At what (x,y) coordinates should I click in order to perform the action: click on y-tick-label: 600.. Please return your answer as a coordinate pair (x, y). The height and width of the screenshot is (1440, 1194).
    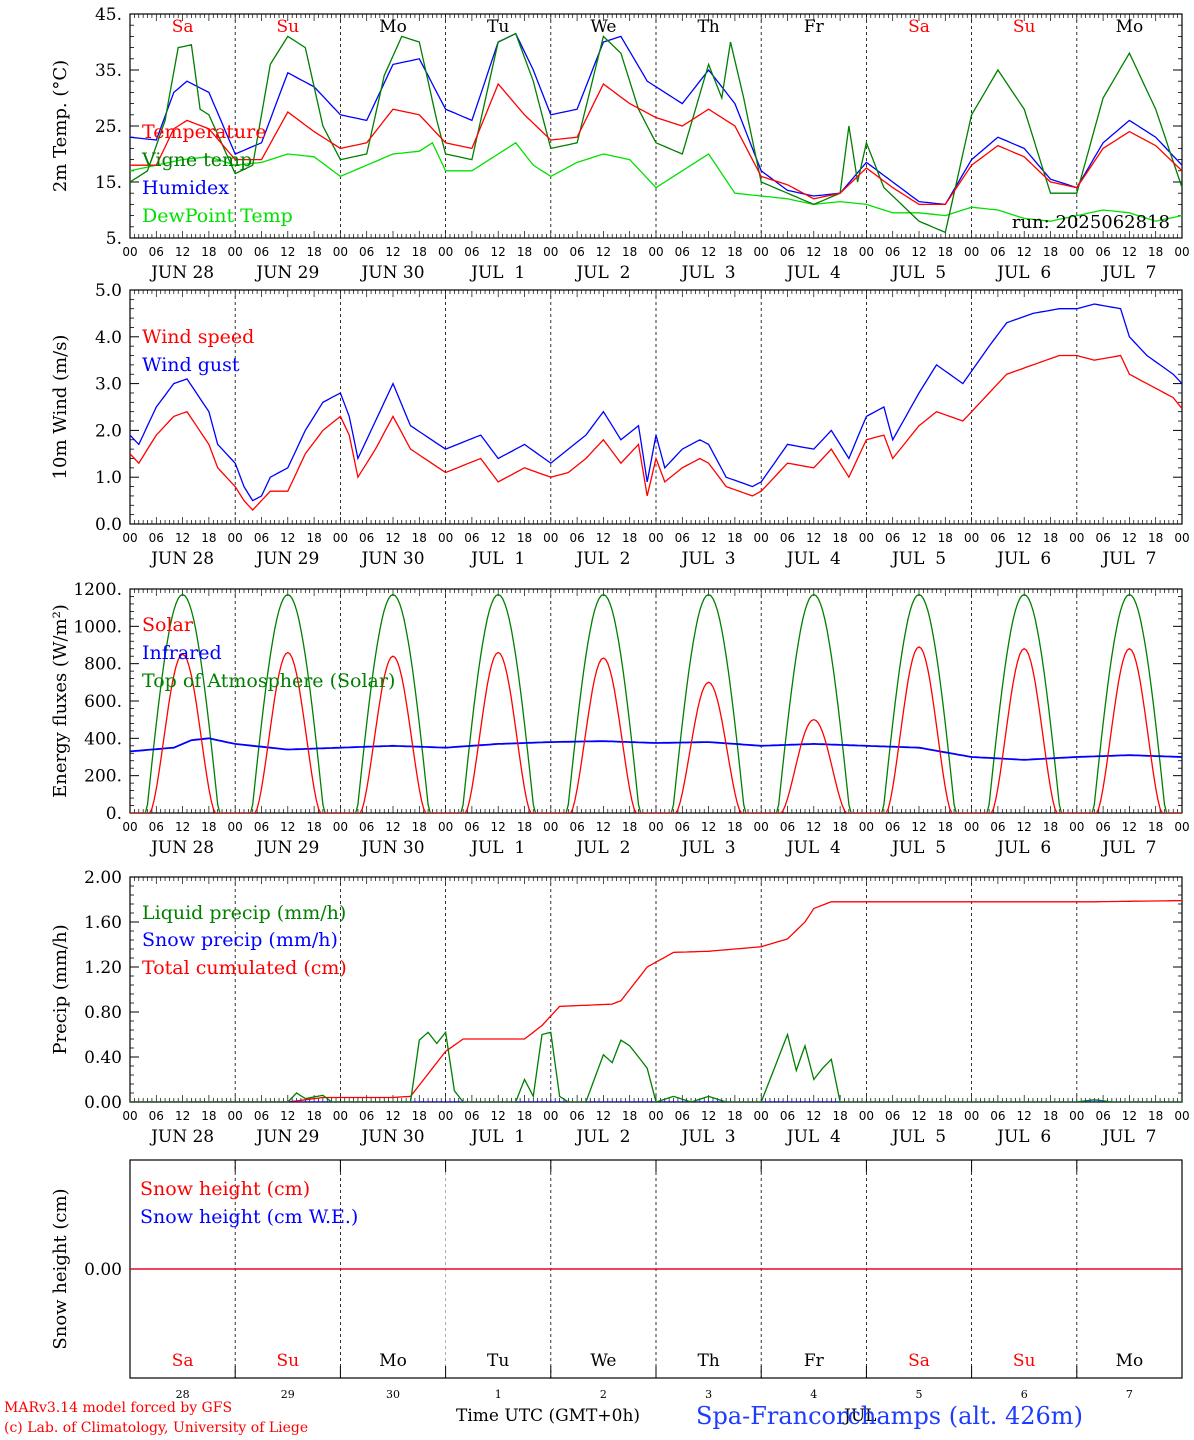
    Looking at the image, I should click on (103, 702).